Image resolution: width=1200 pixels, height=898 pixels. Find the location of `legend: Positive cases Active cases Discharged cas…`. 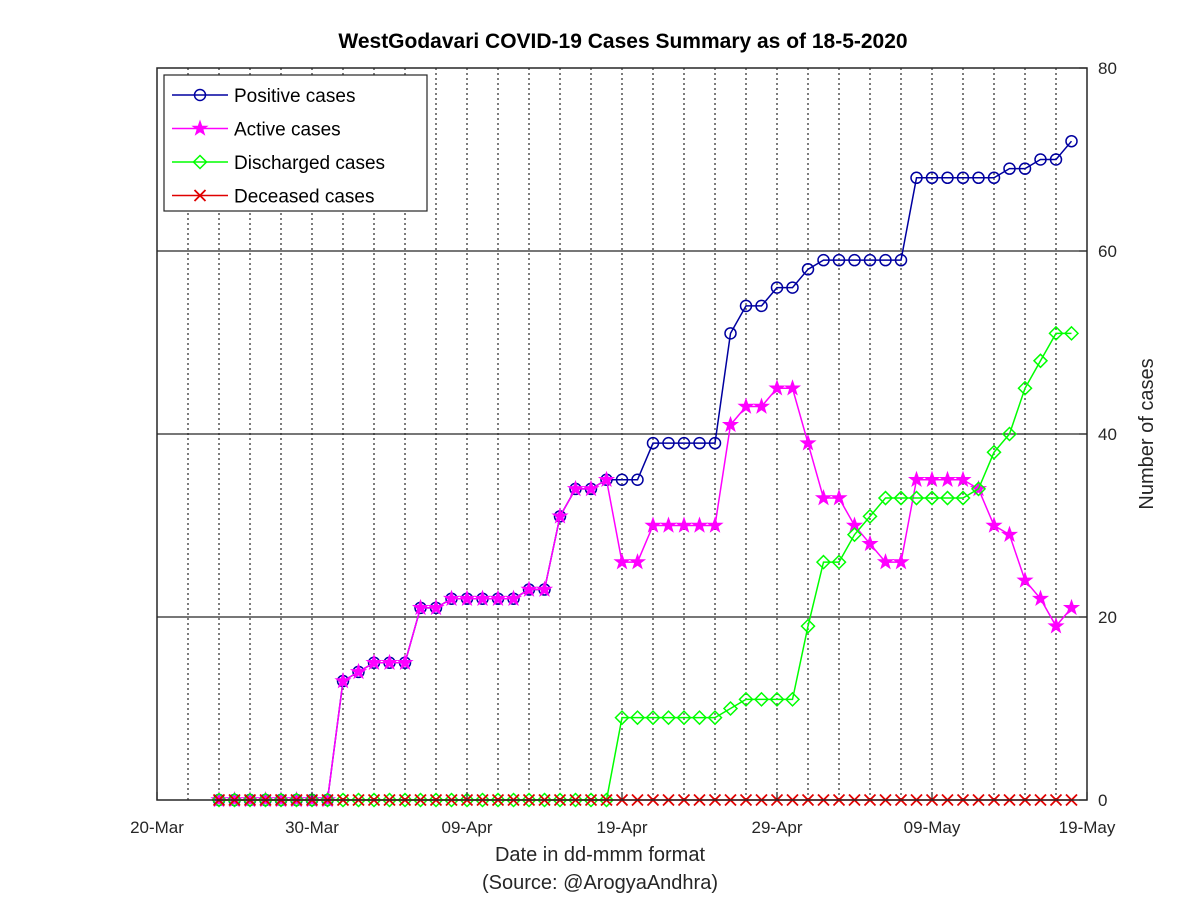

legend: Positive cases Active cases Discharged cas… is located at coordinates (295, 143).